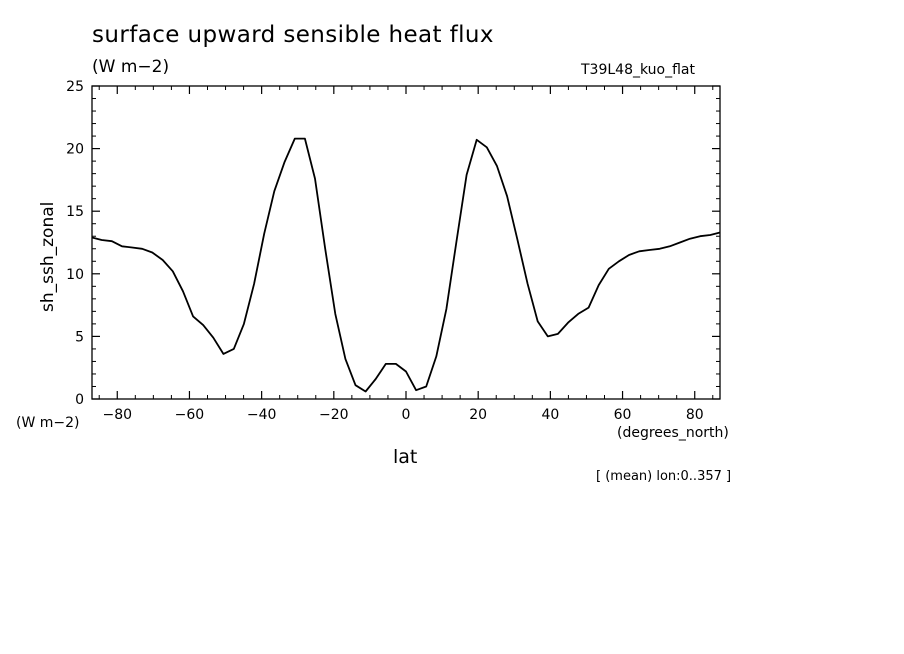 Image resolution: width=904 pixels, height=654 pixels. What do you see at coordinates (190, 415) in the screenshot?
I see `x-tick-label: −60` at bounding box center [190, 415].